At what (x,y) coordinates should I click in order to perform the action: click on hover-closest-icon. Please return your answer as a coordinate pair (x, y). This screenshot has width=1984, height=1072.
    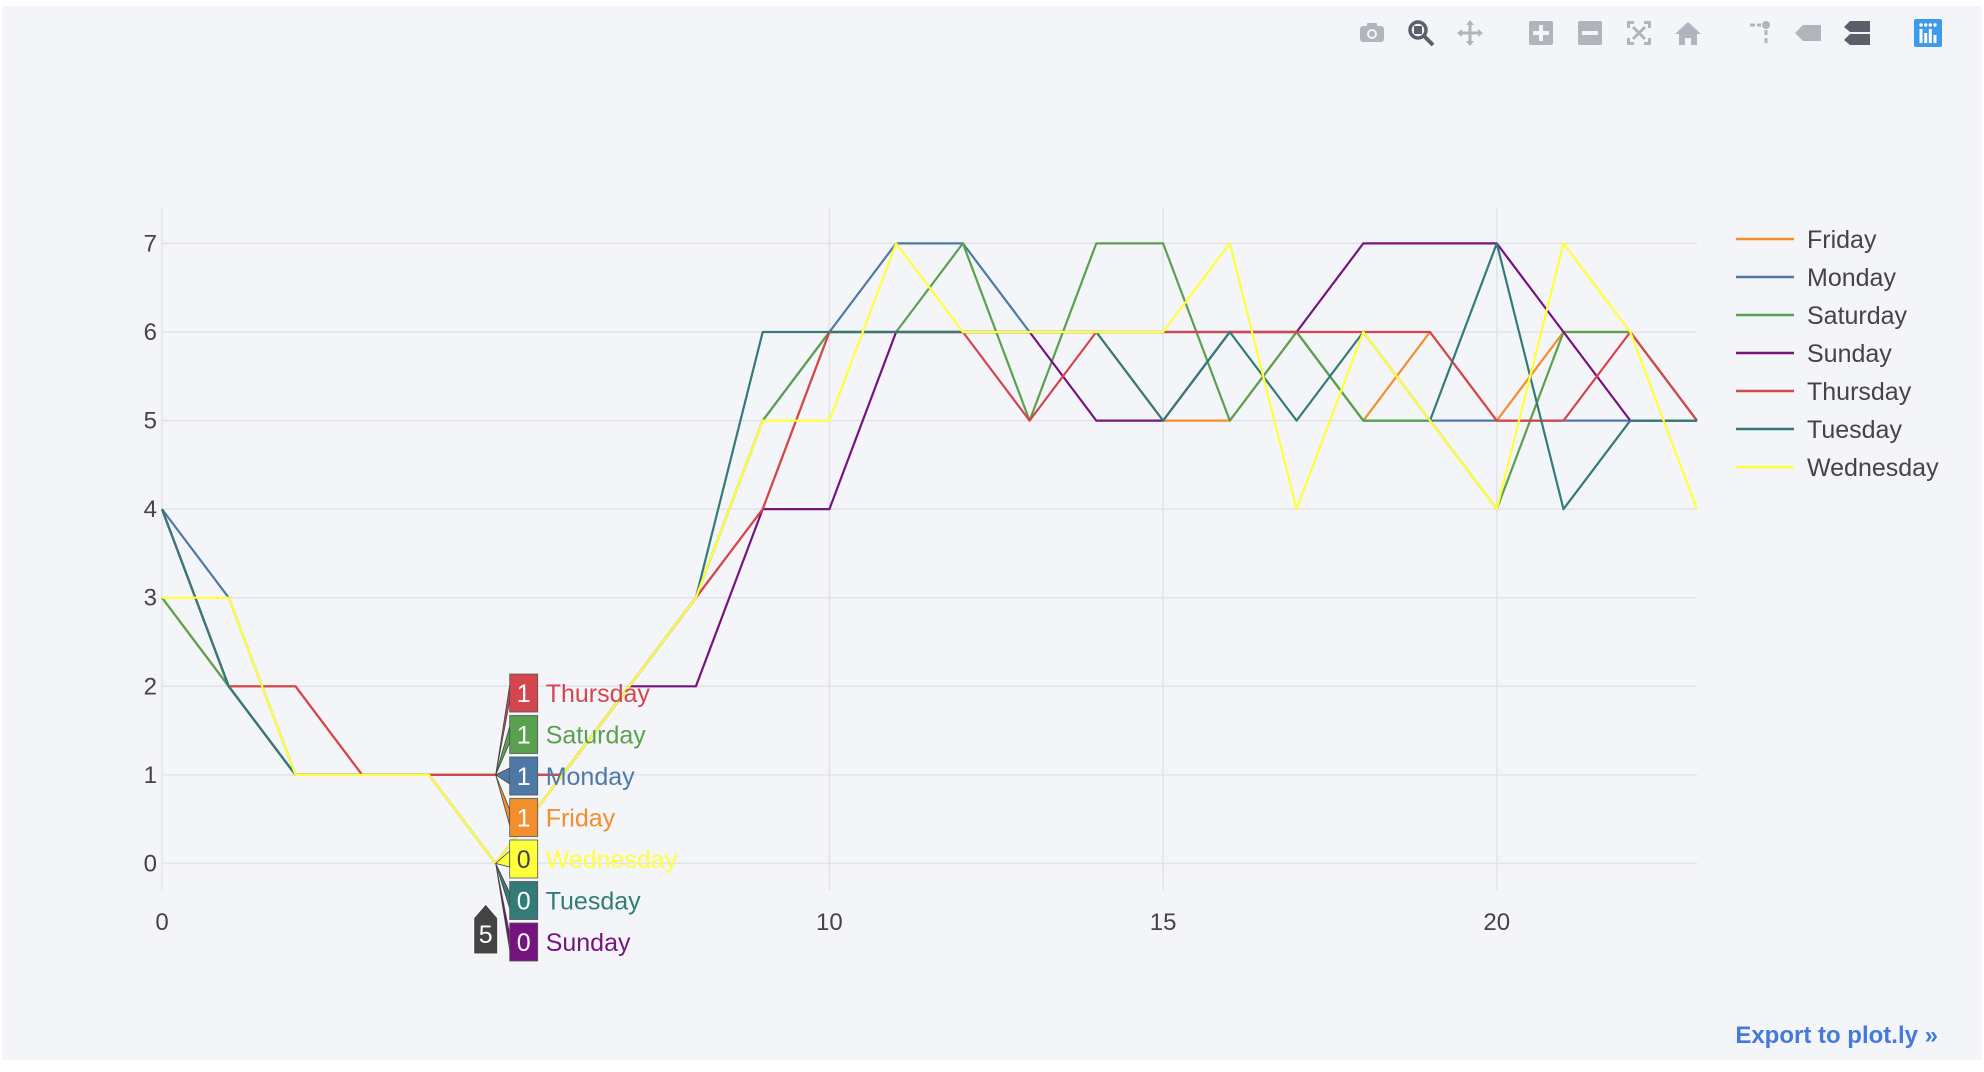
    Looking at the image, I should click on (1808, 33).